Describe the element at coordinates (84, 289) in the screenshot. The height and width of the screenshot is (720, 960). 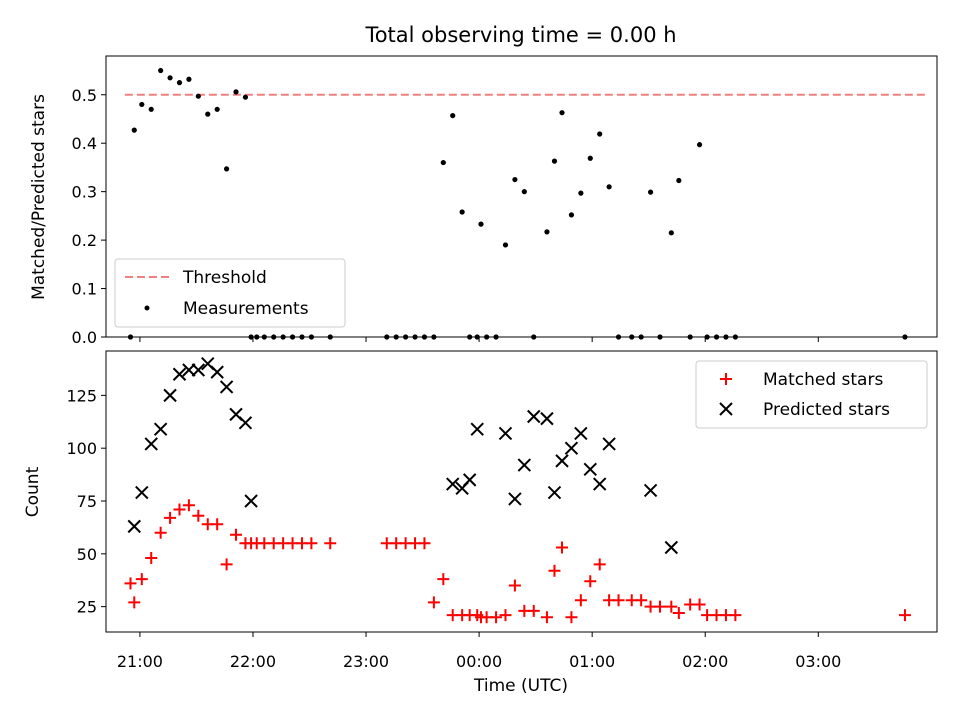
I see `top-y-tick-label: 0.1` at that location.